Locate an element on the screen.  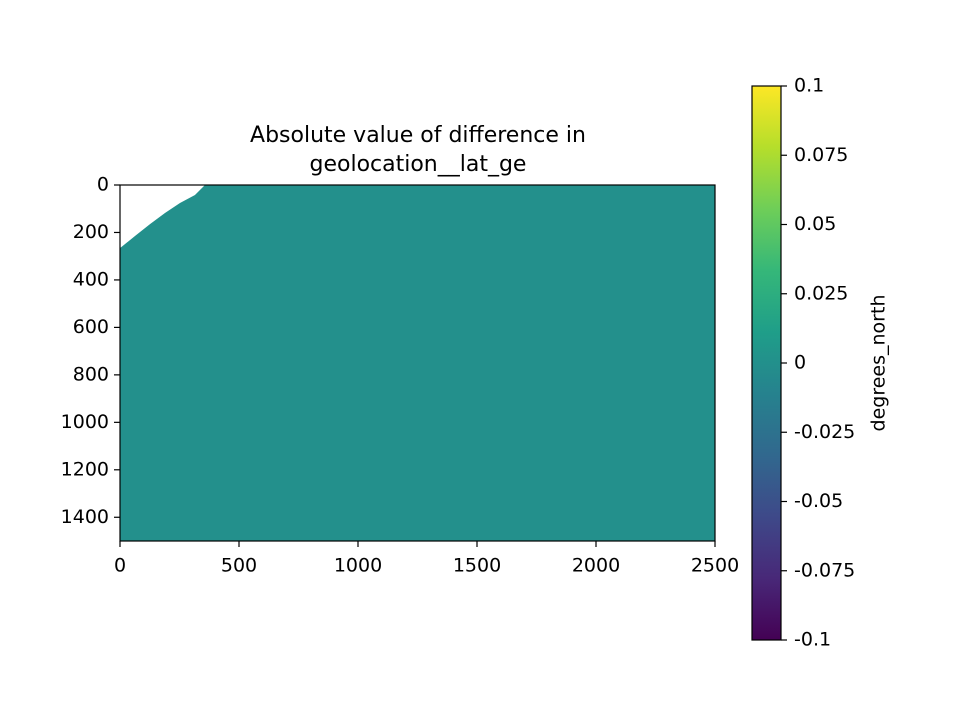
y-tick-label: 600 is located at coordinates (91, 327).